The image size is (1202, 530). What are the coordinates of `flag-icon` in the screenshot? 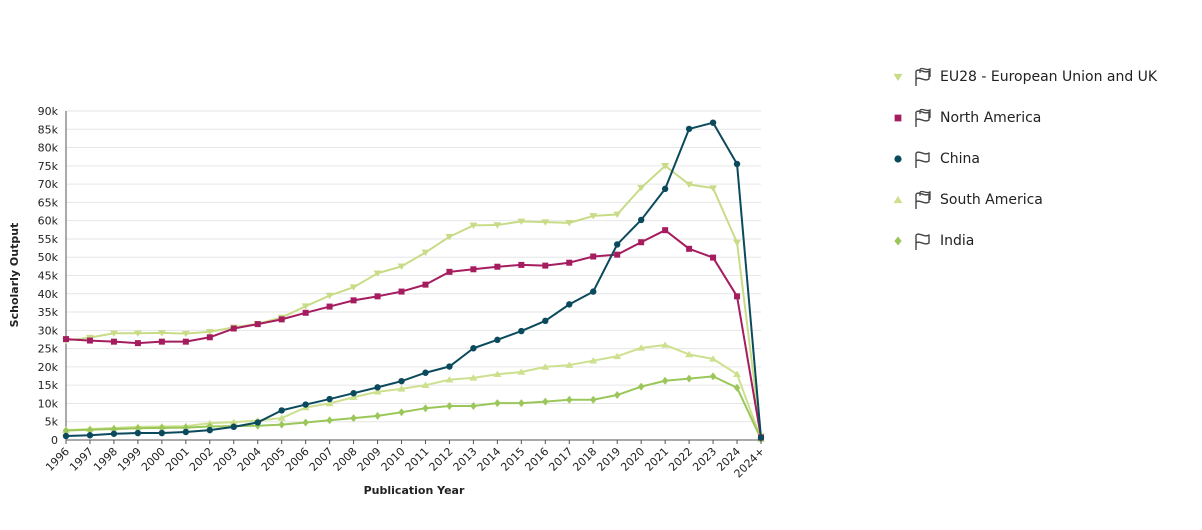 It's located at (924, 241).